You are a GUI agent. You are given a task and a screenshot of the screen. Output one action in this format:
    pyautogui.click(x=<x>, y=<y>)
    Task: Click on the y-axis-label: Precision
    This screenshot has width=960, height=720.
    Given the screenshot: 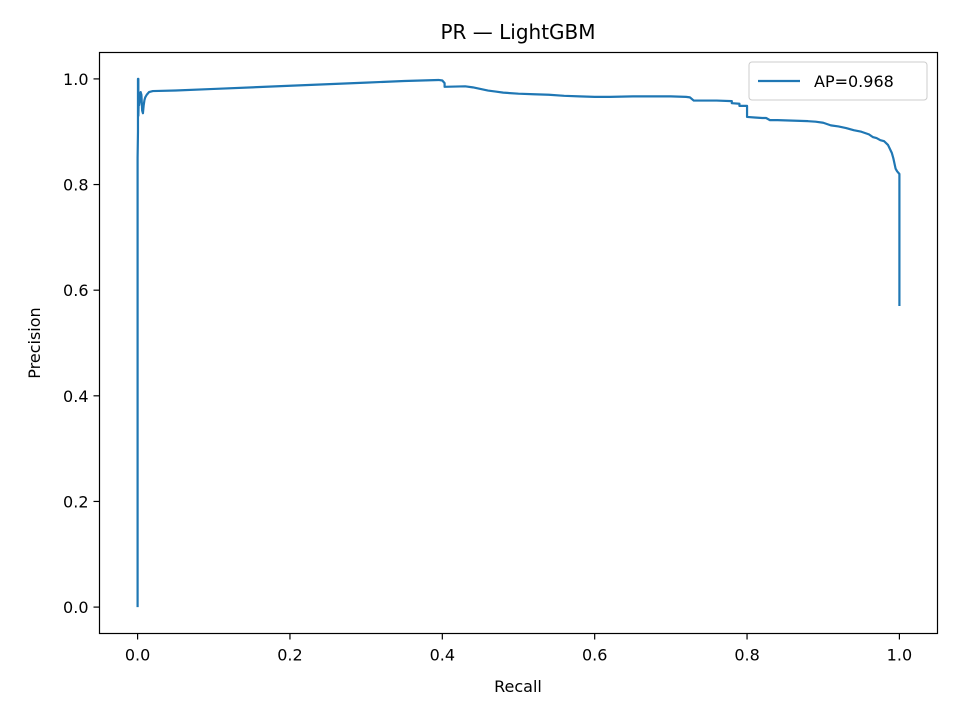 What is the action you would take?
    pyautogui.click(x=34, y=342)
    